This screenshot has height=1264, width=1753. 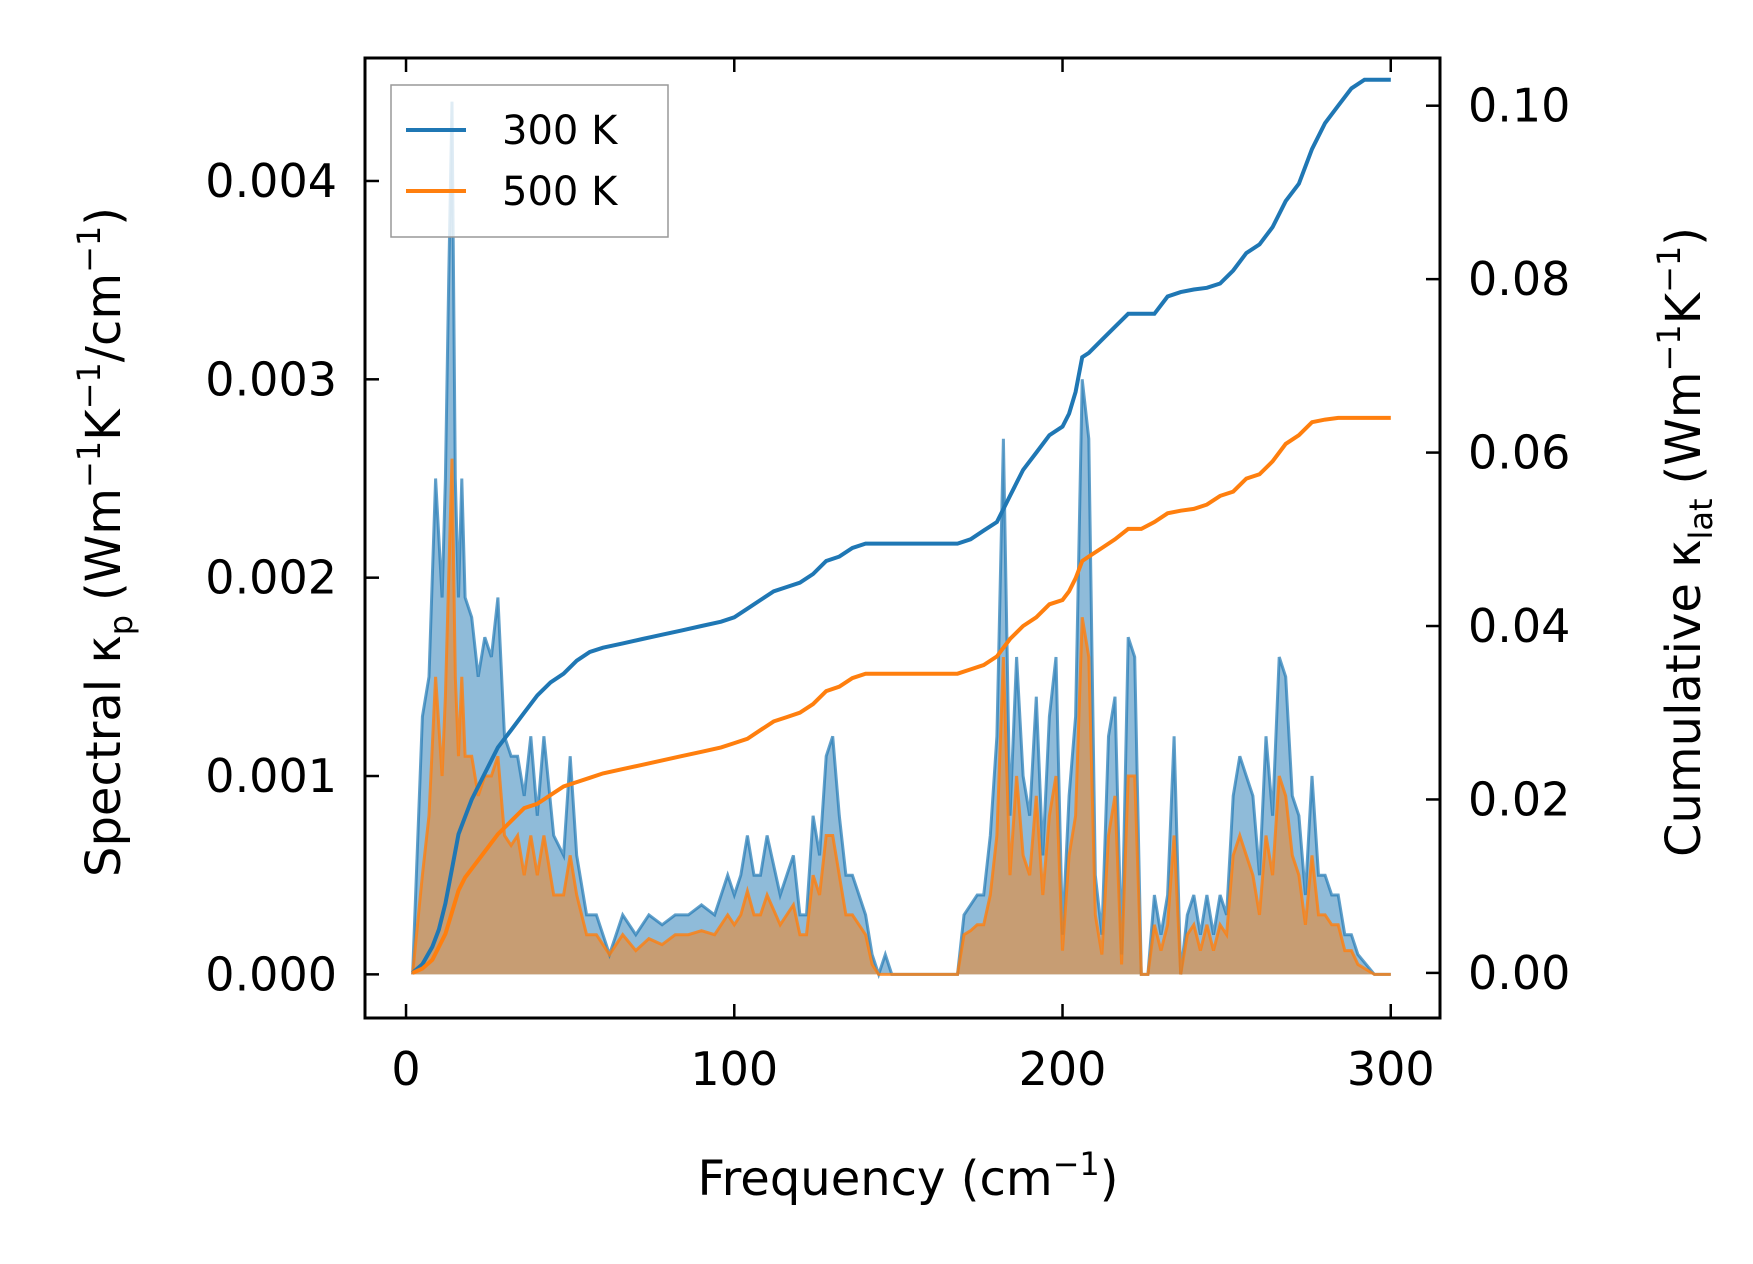 I want to click on y2-axis-title-end: ), so click(x=1684, y=236).